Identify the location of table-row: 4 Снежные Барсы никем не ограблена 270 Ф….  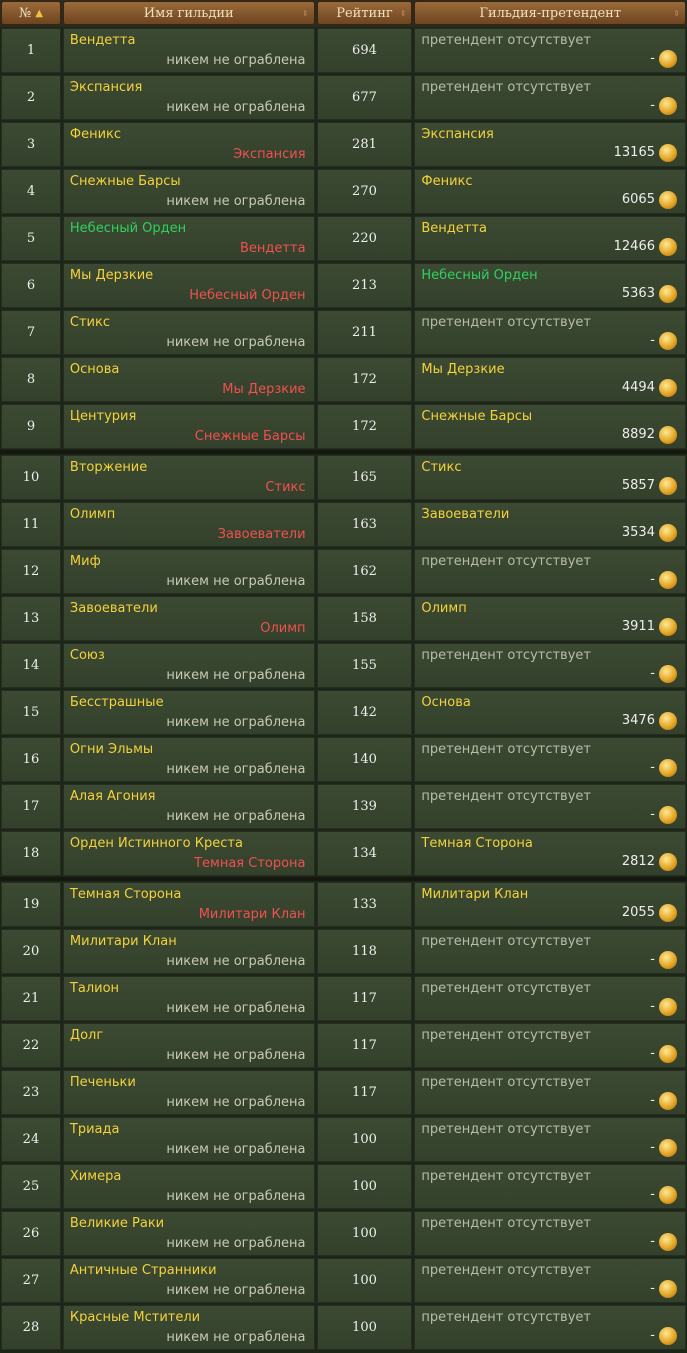
(343, 191).